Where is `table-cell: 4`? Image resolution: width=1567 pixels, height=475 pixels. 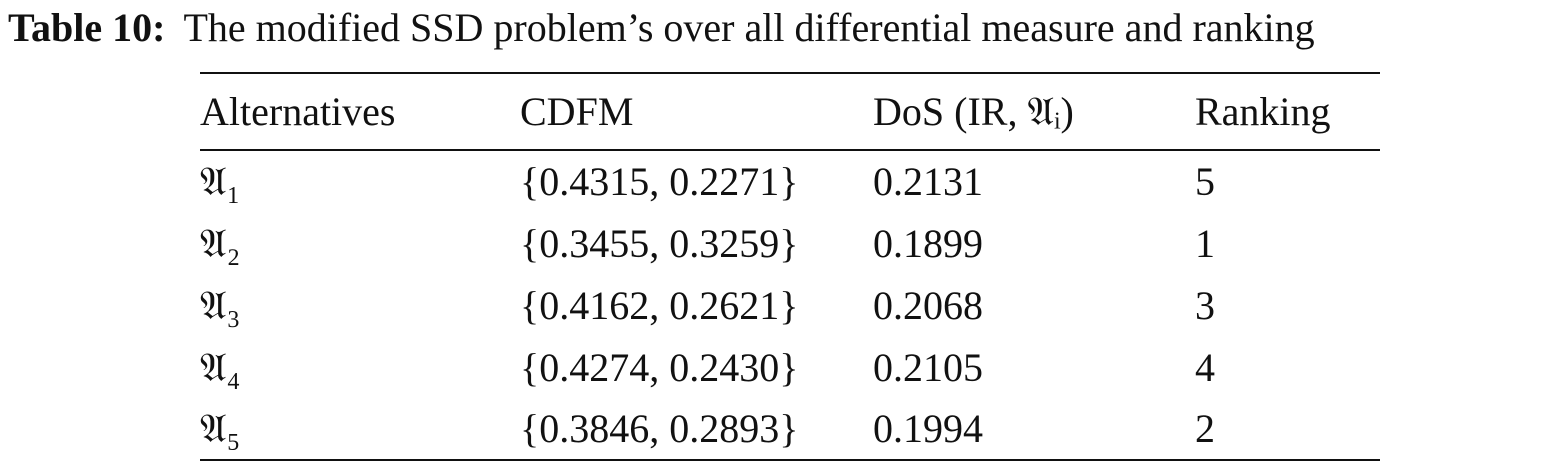
table-cell: 4 is located at coordinates (1205, 367).